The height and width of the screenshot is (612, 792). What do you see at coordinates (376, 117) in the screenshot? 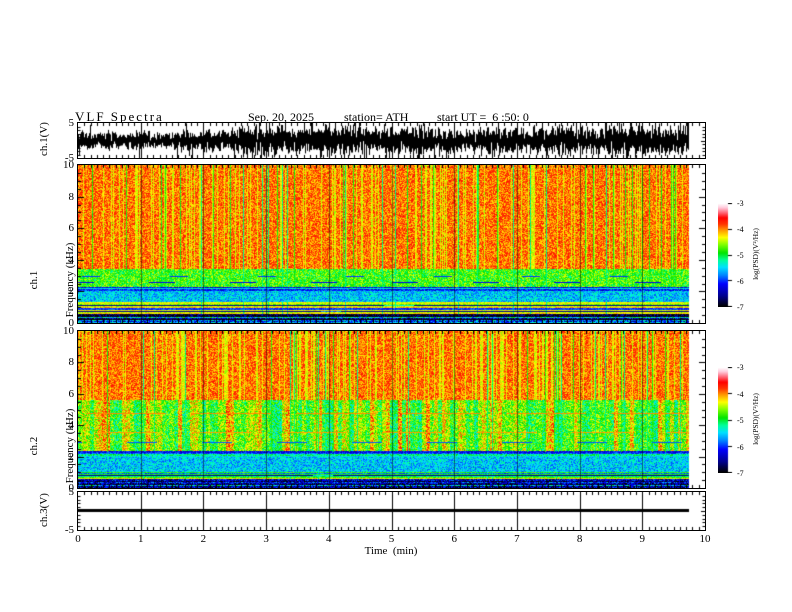
I see `header-station: station= ATH` at bounding box center [376, 117].